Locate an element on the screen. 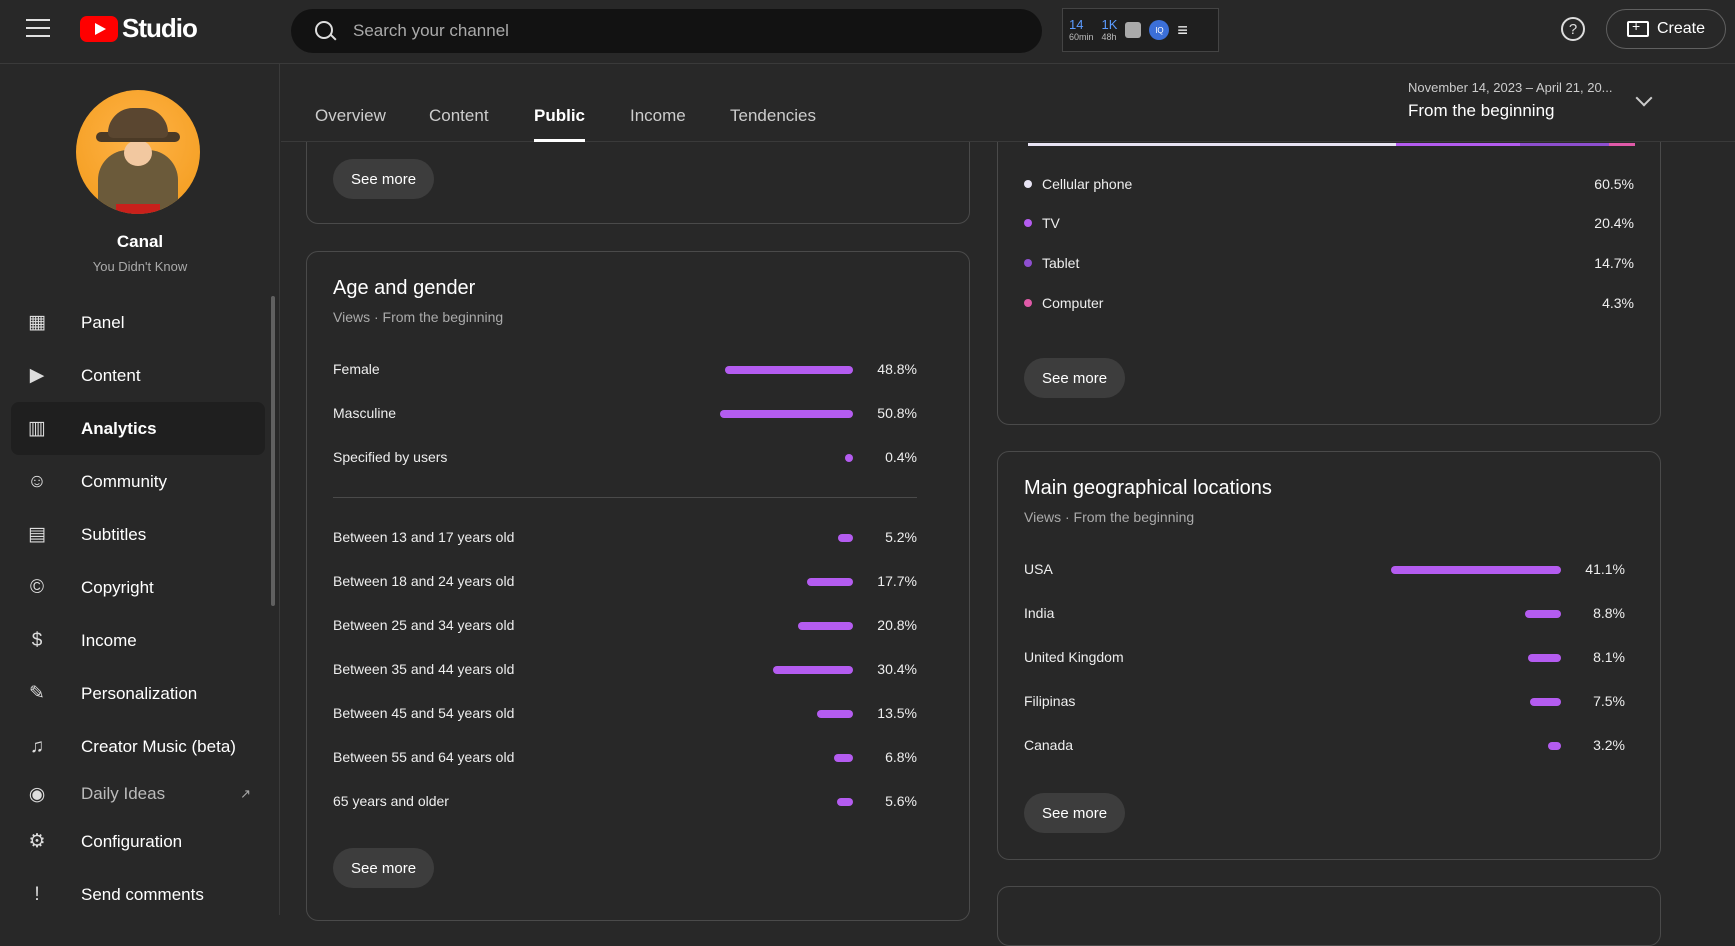 Image resolution: width=1735 pixels, height=946 pixels. row-label: Tablet is located at coordinates (1061, 263).